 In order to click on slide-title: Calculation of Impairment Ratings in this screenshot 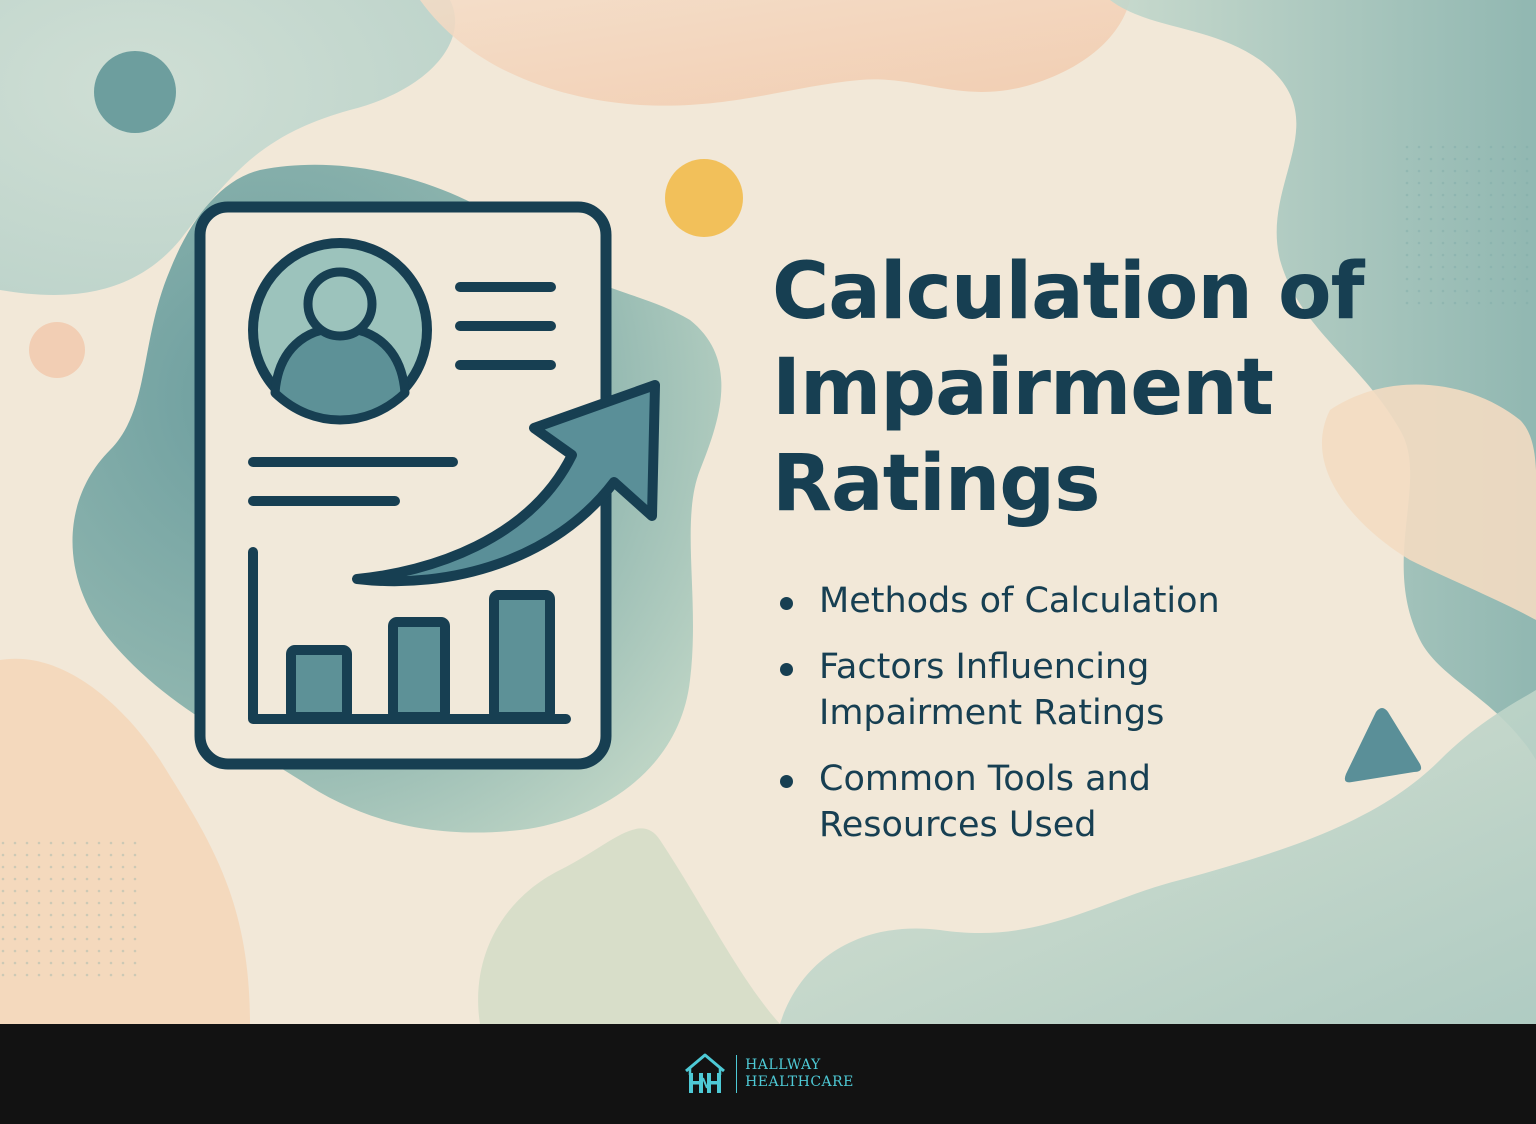, I will do `click(1112, 388)`.